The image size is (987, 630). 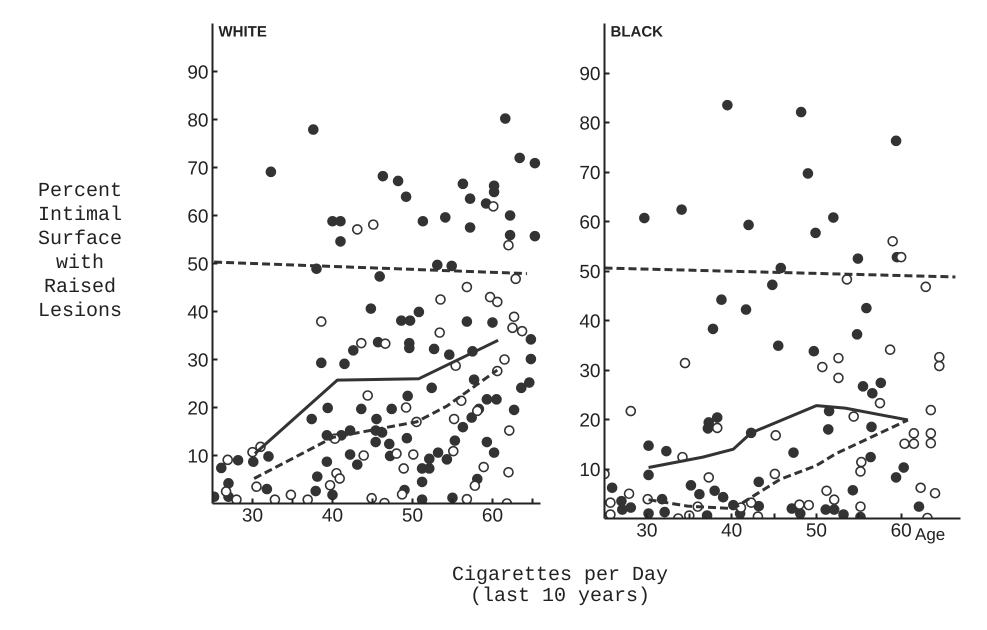 I want to click on y-axis-title: Percent Intimal Surface with Raised Lesions, so click(x=80, y=252).